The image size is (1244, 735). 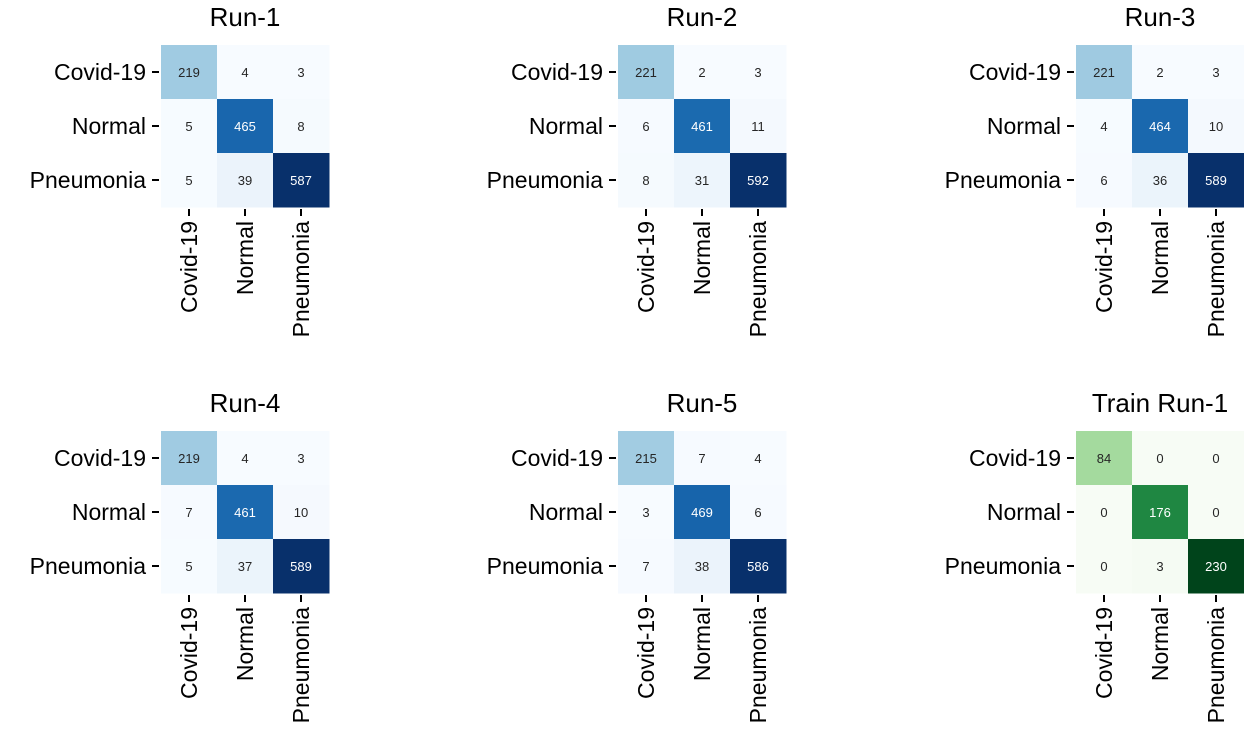 What do you see at coordinates (1160, 403) in the screenshot?
I see `panel-title: Train Run-1` at bounding box center [1160, 403].